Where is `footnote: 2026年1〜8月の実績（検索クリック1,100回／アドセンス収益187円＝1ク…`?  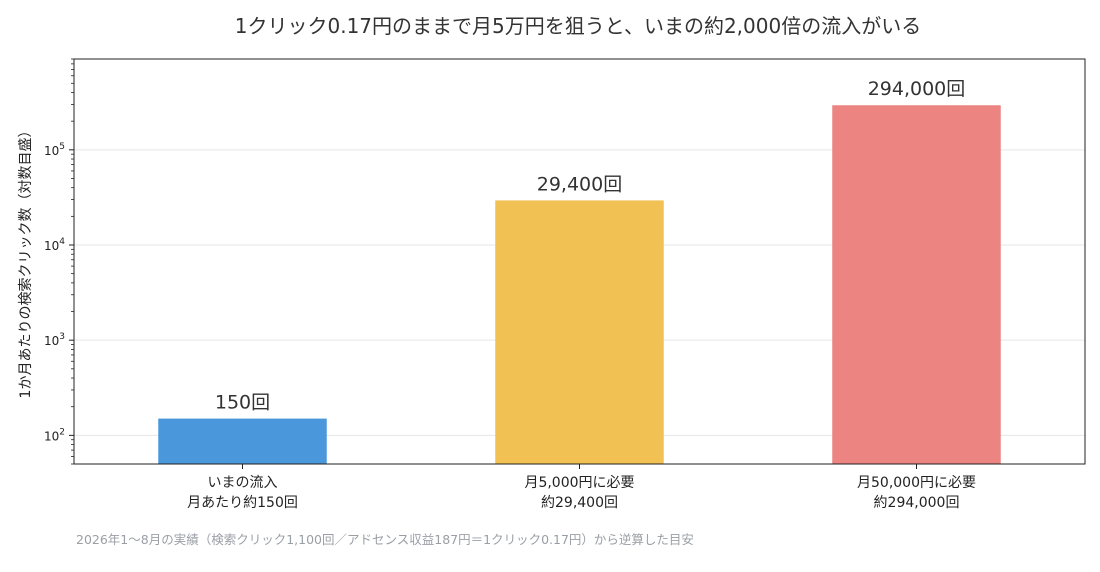 footnote: 2026年1〜8月の実績（検索クリック1,100回／アドセンス収益187円＝1ク… is located at coordinates (385, 539).